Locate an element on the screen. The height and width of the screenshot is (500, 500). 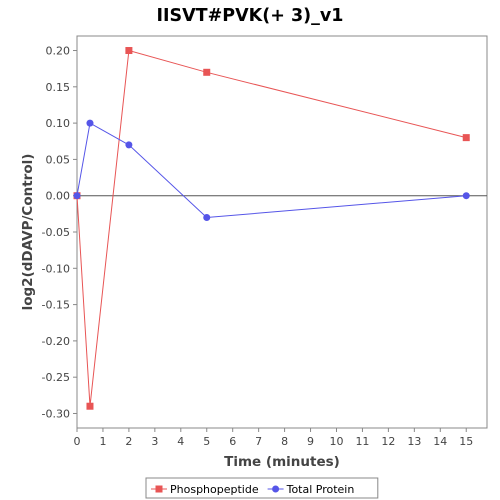
x-tick-label: 3 is located at coordinates (154, 441).